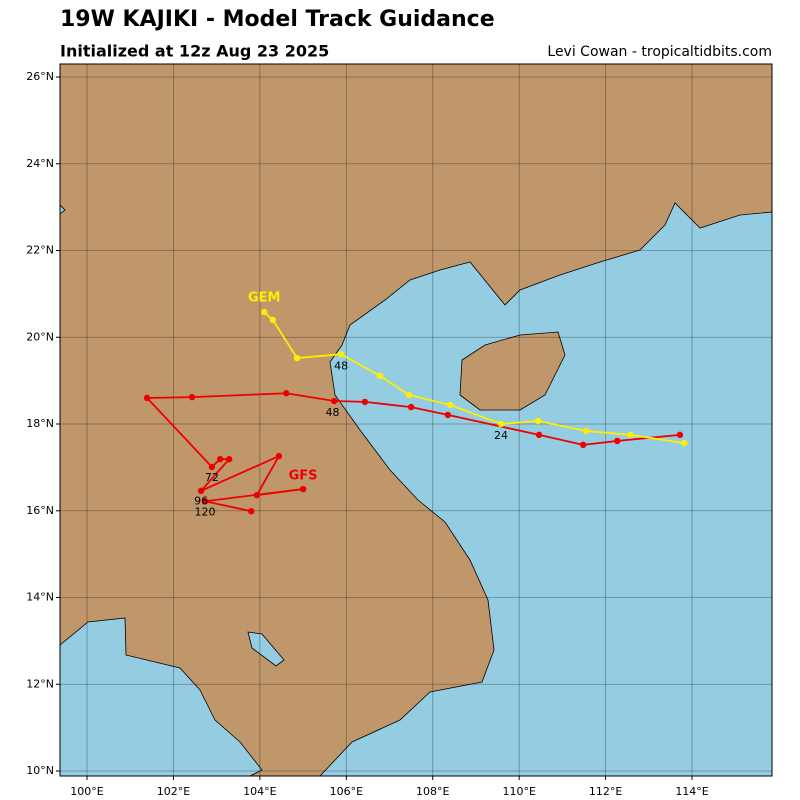 The width and height of the screenshot is (800, 800). I want to click on y-tick-label: 16°N, so click(40, 510).